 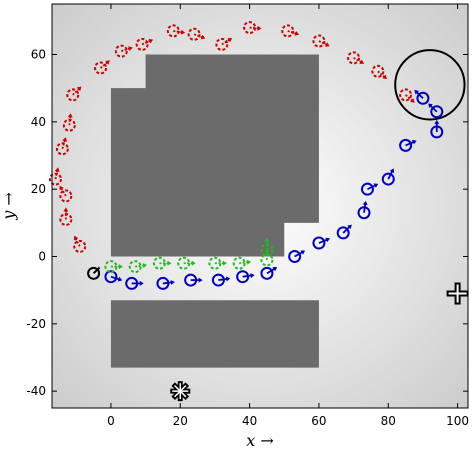 What do you see at coordinates (260, 440) in the screenshot?
I see `x-axis-label: x →` at bounding box center [260, 440].